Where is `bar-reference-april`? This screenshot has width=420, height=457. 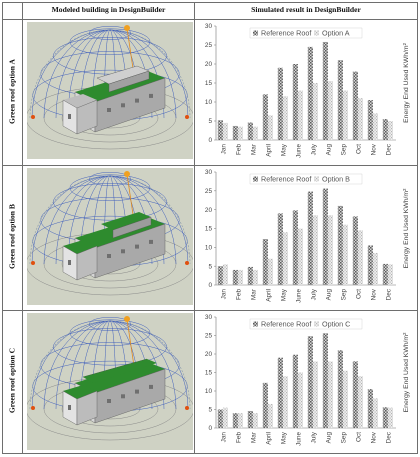 bar-reference-april is located at coordinates (265, 117).